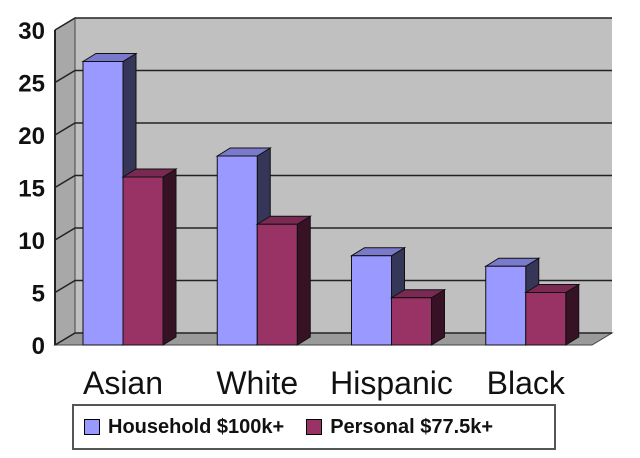 The image size is (640, 458). What do you see at coordinates (31, 31) in the screenshot?
I see `y-tick-label: 30` at bounding box center [31, 31].